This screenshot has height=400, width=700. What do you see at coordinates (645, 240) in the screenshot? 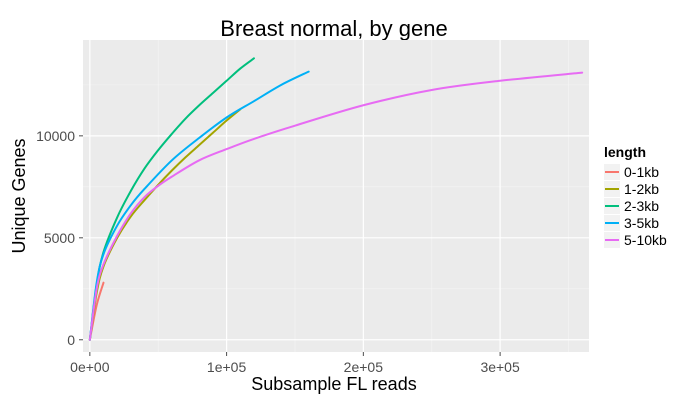
I see `legend-label: 5-10kb` at bounding box center [645, 240].